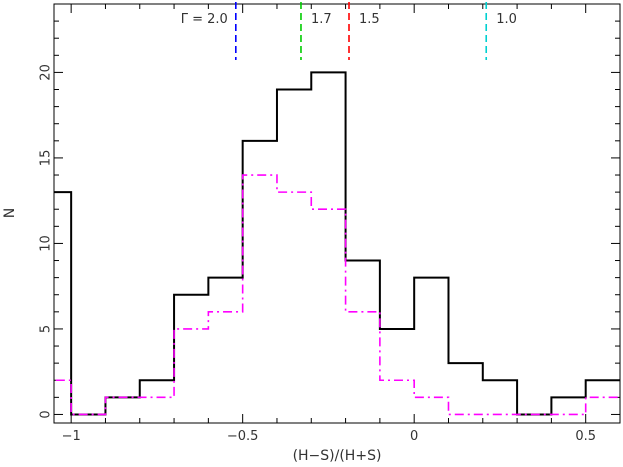 Image resolution: width=623 pixels, height=467 pixels. I want to click on x-tick-label: 0, so click(414, 436).